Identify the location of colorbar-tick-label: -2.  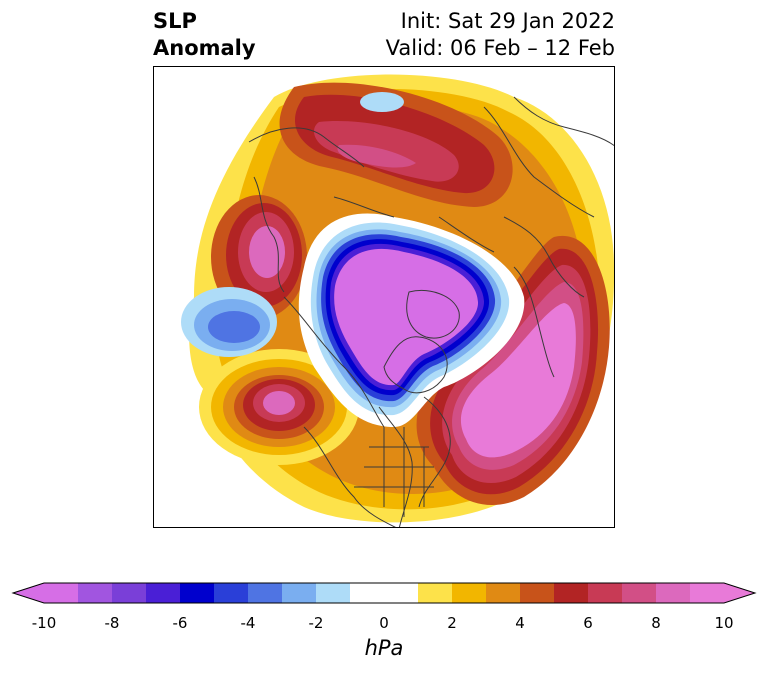
(316, 623).